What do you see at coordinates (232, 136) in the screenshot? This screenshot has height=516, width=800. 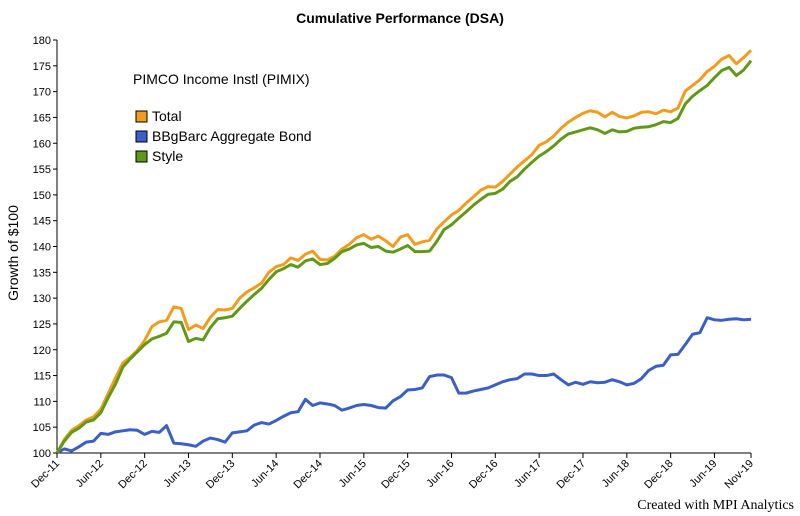 I see `legend-label-1: BBgBarc Aggregate Bond` at bounding box center [232, 136].